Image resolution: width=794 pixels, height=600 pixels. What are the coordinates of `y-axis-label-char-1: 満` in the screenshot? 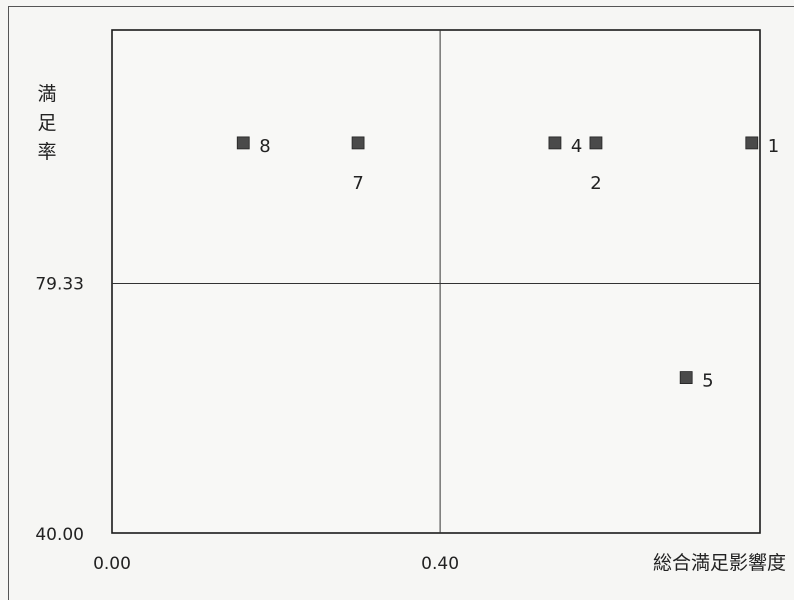 It's located at (46, 94).